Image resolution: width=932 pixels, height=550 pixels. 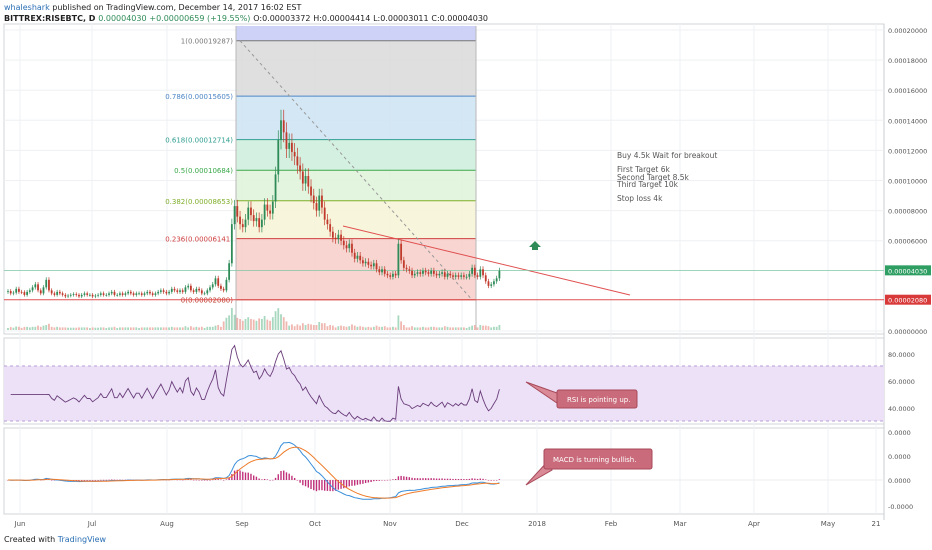 What do you see at coordinates (907, 182) in the screenshot?
I see `price-tick-label: 0.00010000` at bounding box center [907, 182].